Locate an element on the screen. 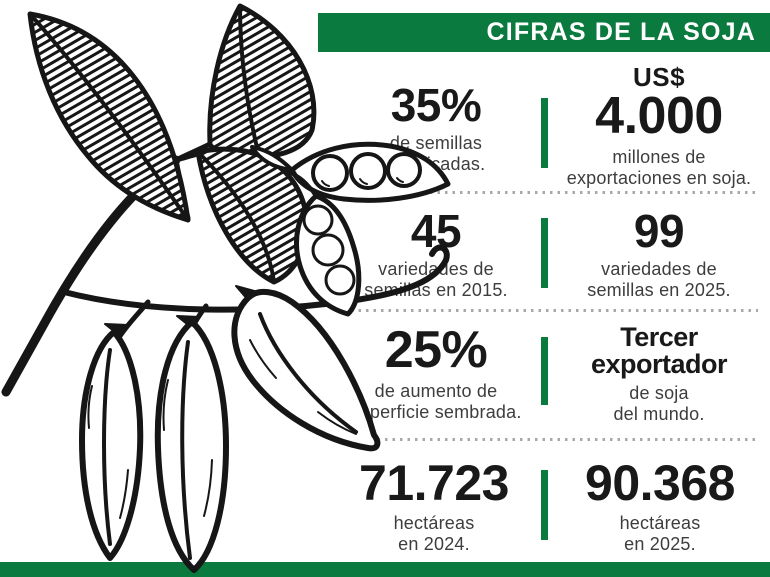 This screenshot has height=577, width=770. stat-varieties-2015: 45 variedades de semillas en 2015. is located at coordinates (436, 254).